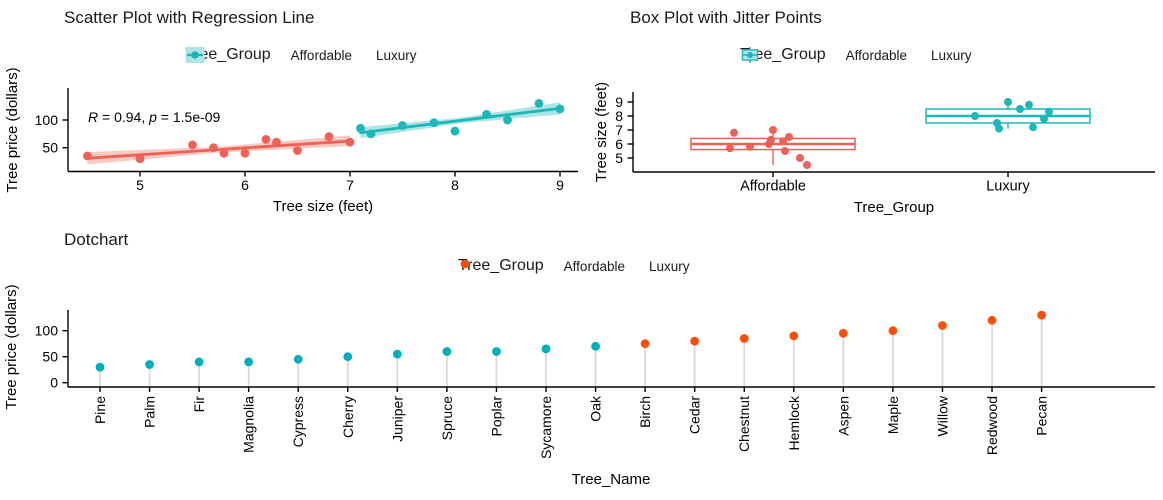 Image resolution: width=1163 pixels, height=500 pixels. What do you see at coordinates (100, 410) in the screenshot?
I see `x-tick-label: Pine` at bounding box center [100, 410].